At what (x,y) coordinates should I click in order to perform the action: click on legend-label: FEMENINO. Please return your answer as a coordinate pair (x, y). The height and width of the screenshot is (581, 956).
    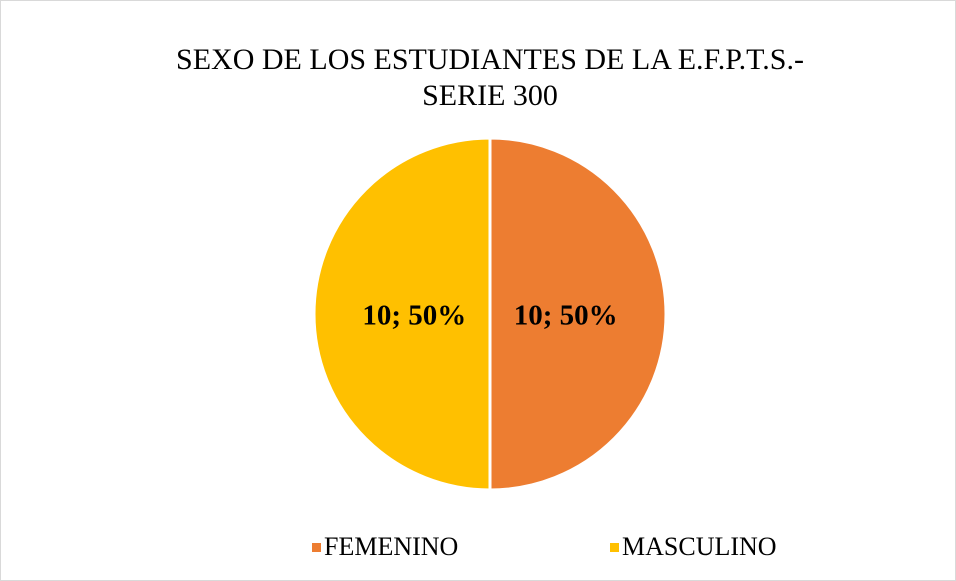
    Looking at the image, I should click on (391, 546).